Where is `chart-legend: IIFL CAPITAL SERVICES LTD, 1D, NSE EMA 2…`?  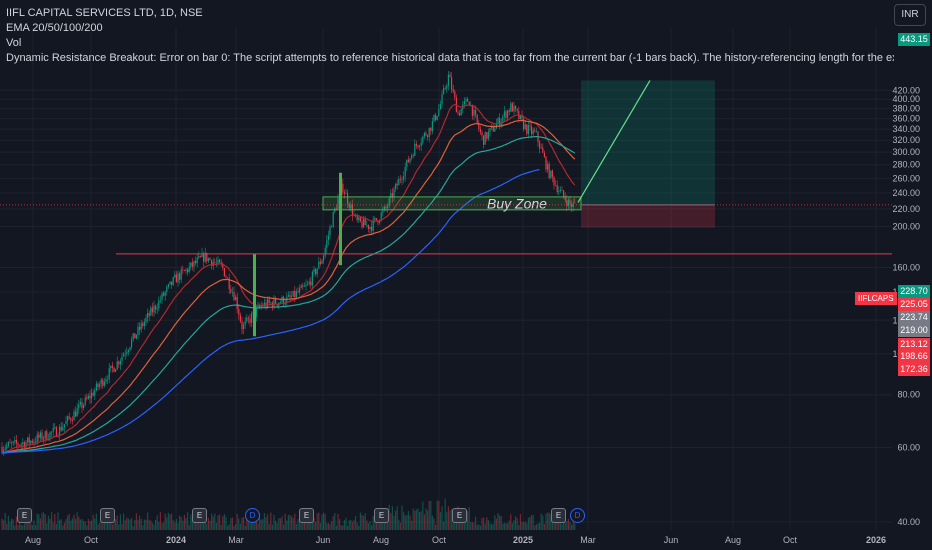 chart-legend: IIFL CAPITAL SERVICES LTD, 1D, NSE EMA 2… is located at coordinates (450, 36).